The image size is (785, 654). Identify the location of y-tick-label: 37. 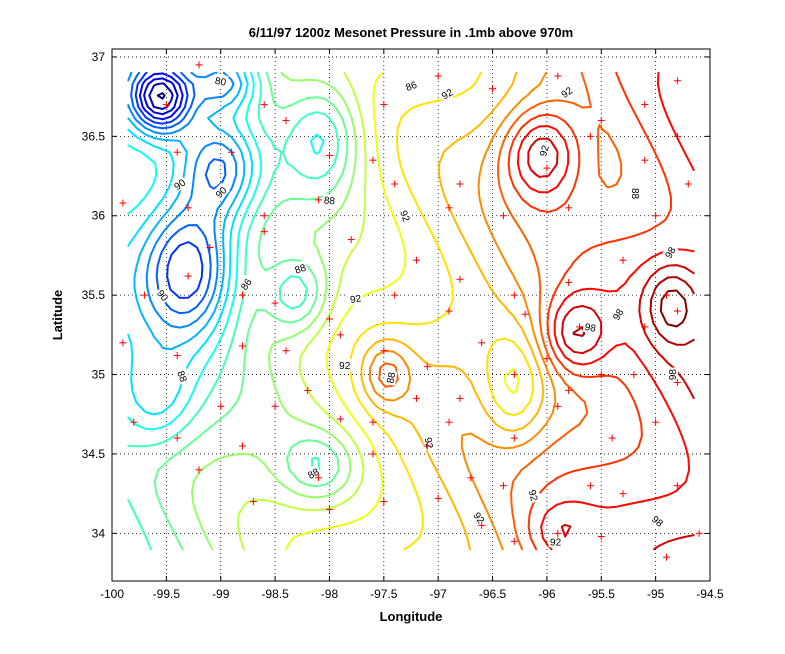
(99, 57).